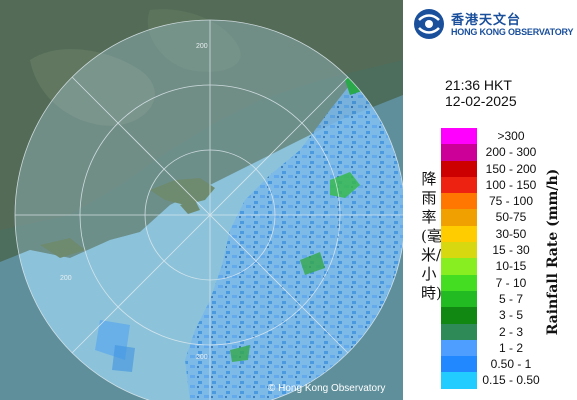 This screenshot has width=577, height=400. I want to click on logo-english-text: HONG KONG OBSERVATORY, so click(512, 32).